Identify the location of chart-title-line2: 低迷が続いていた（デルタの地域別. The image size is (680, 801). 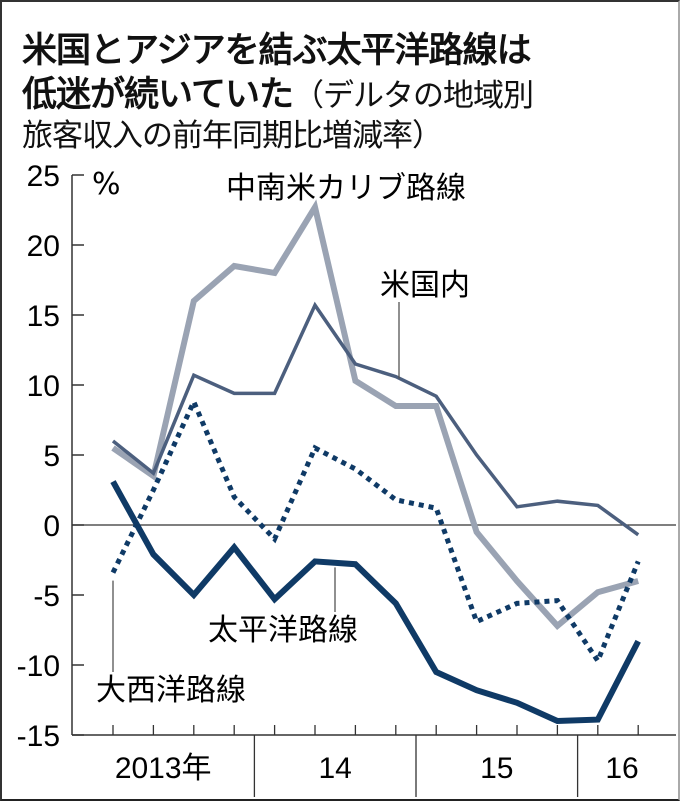
(278, 91).